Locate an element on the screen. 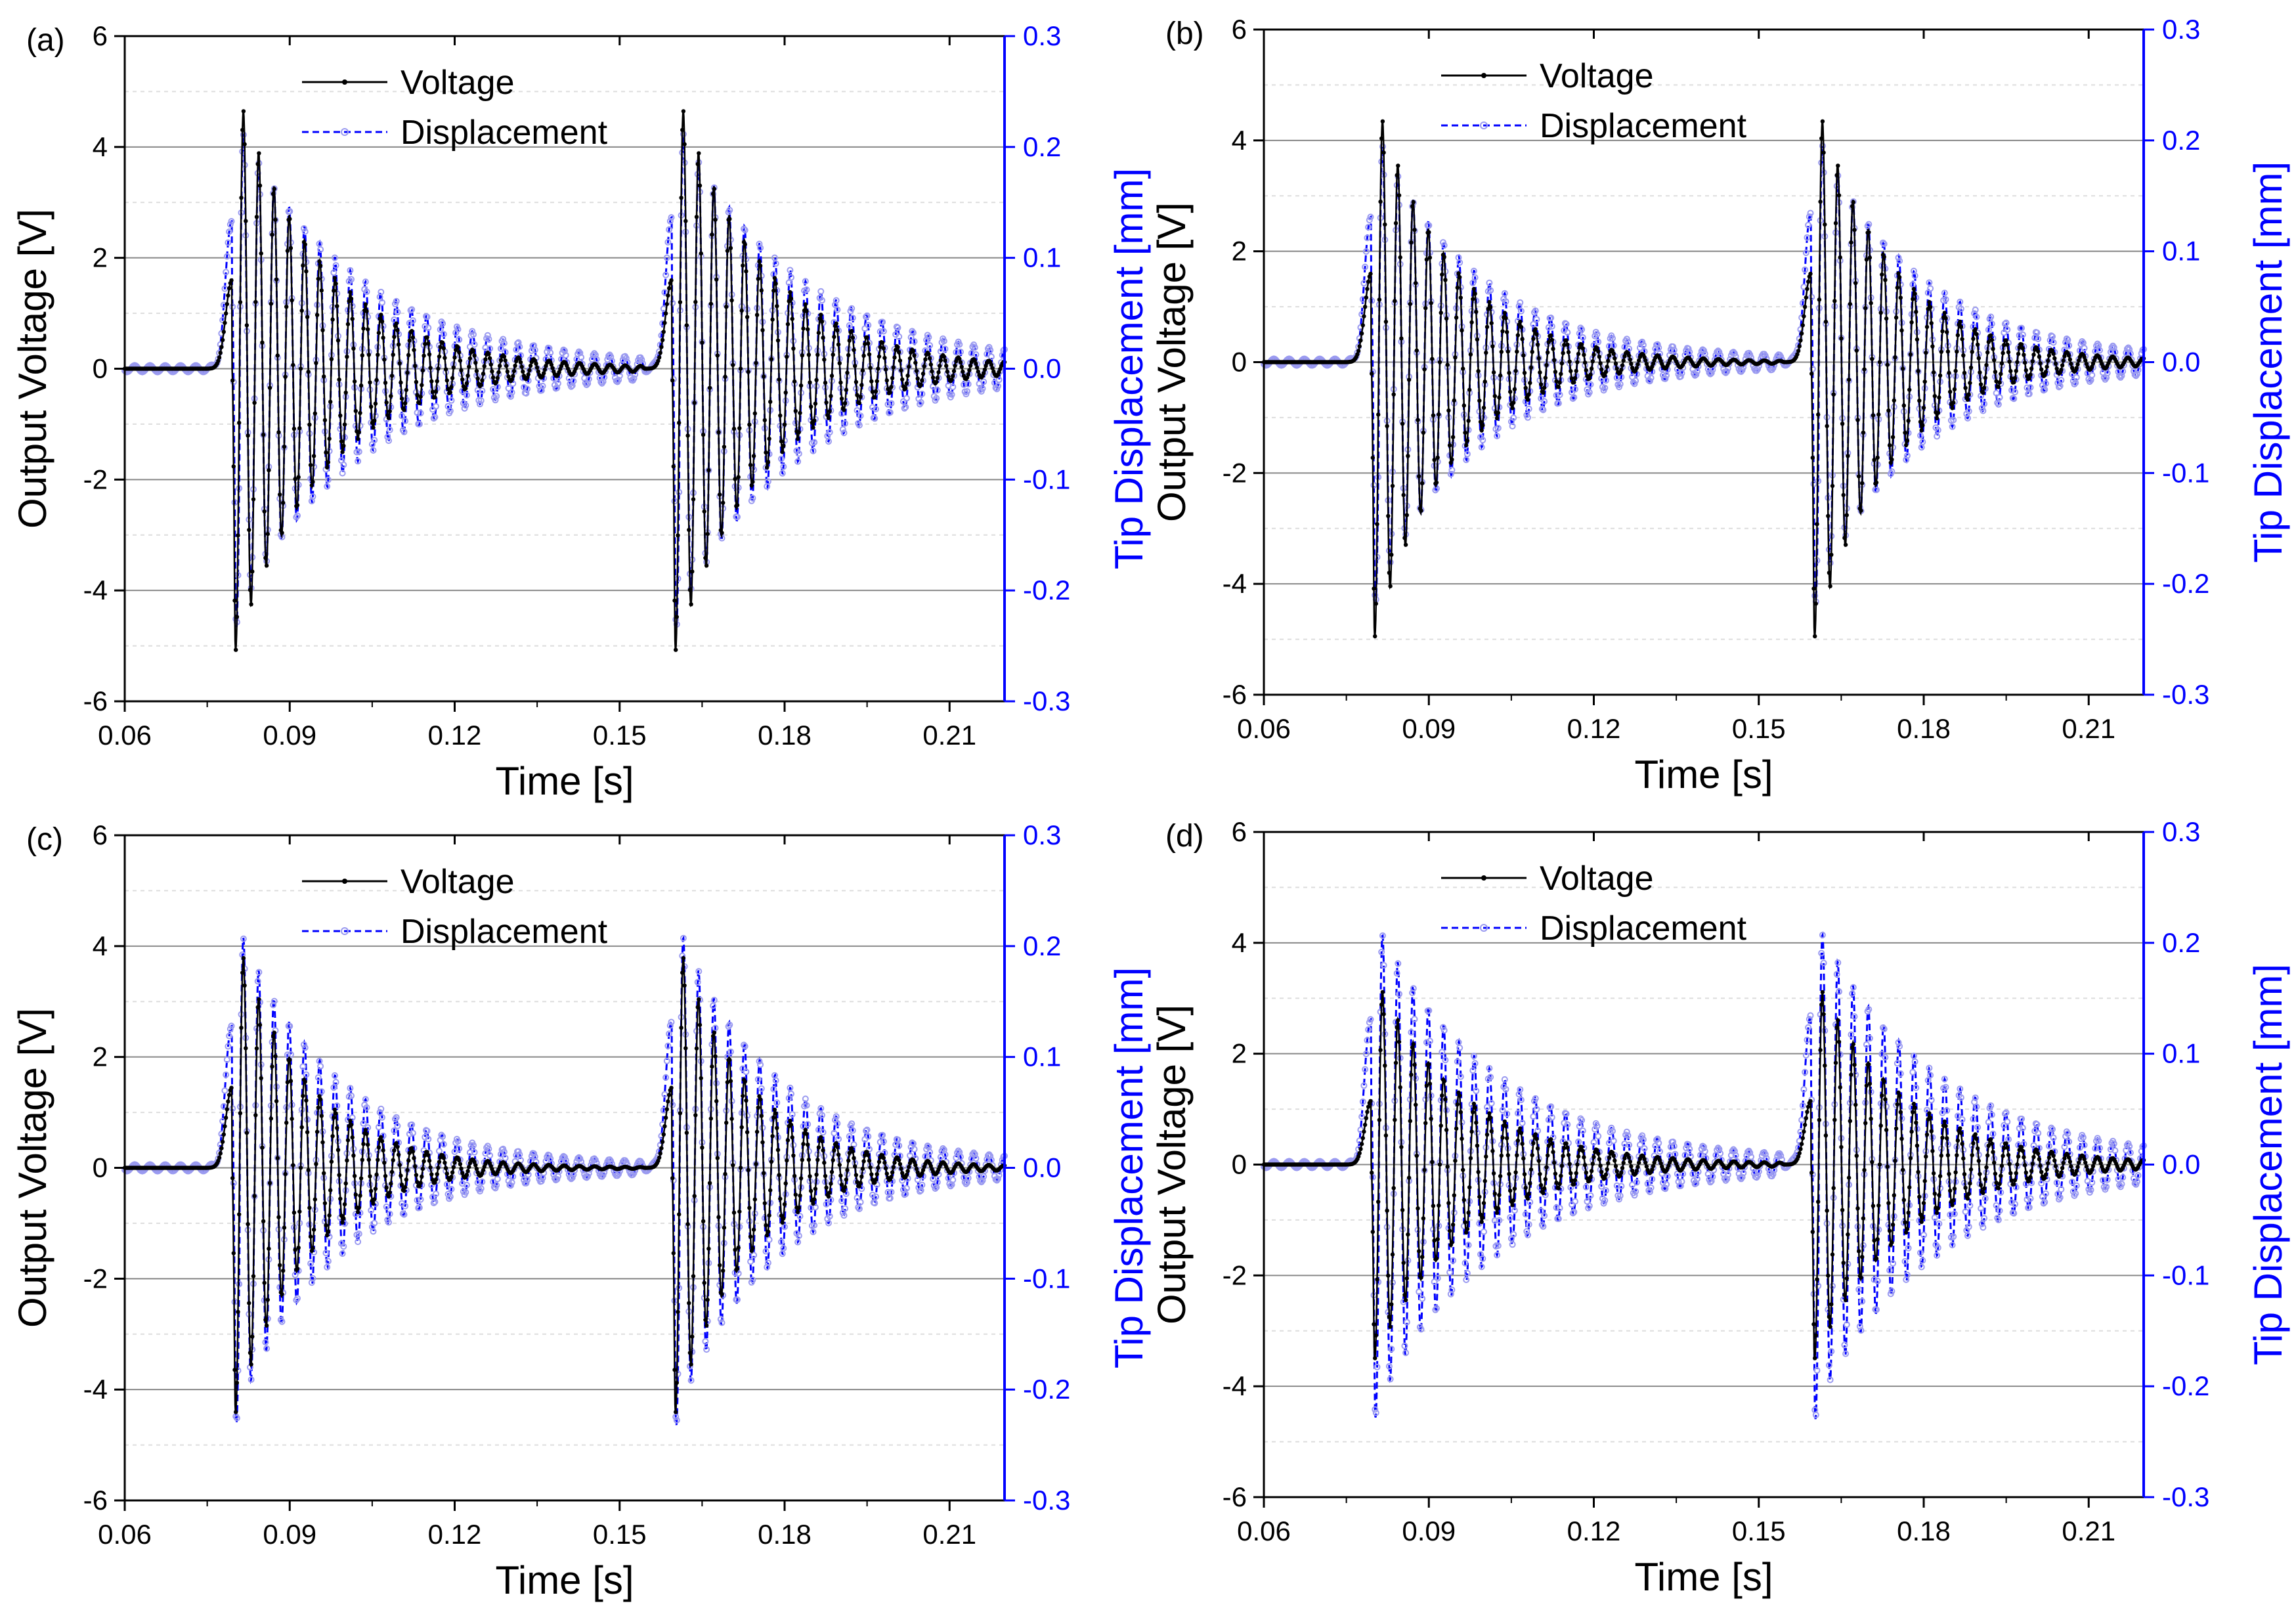 The image size is (2296, 1616). y-left-tick-label: 2 is located at coordinates (1239, 251).